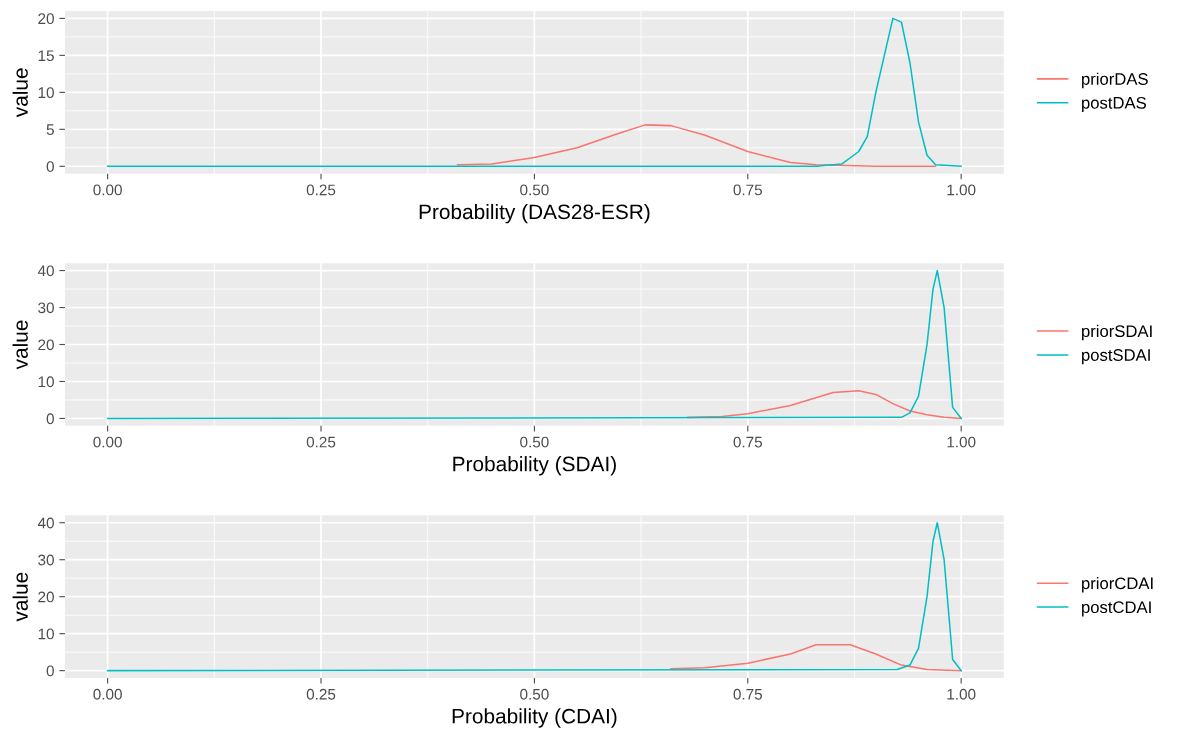 The height and width of the screenshot is (733, 1181). Describe the element at coordinates (1116, 357) in the screenshot. I see `legend-label: postSDAI` at that location.